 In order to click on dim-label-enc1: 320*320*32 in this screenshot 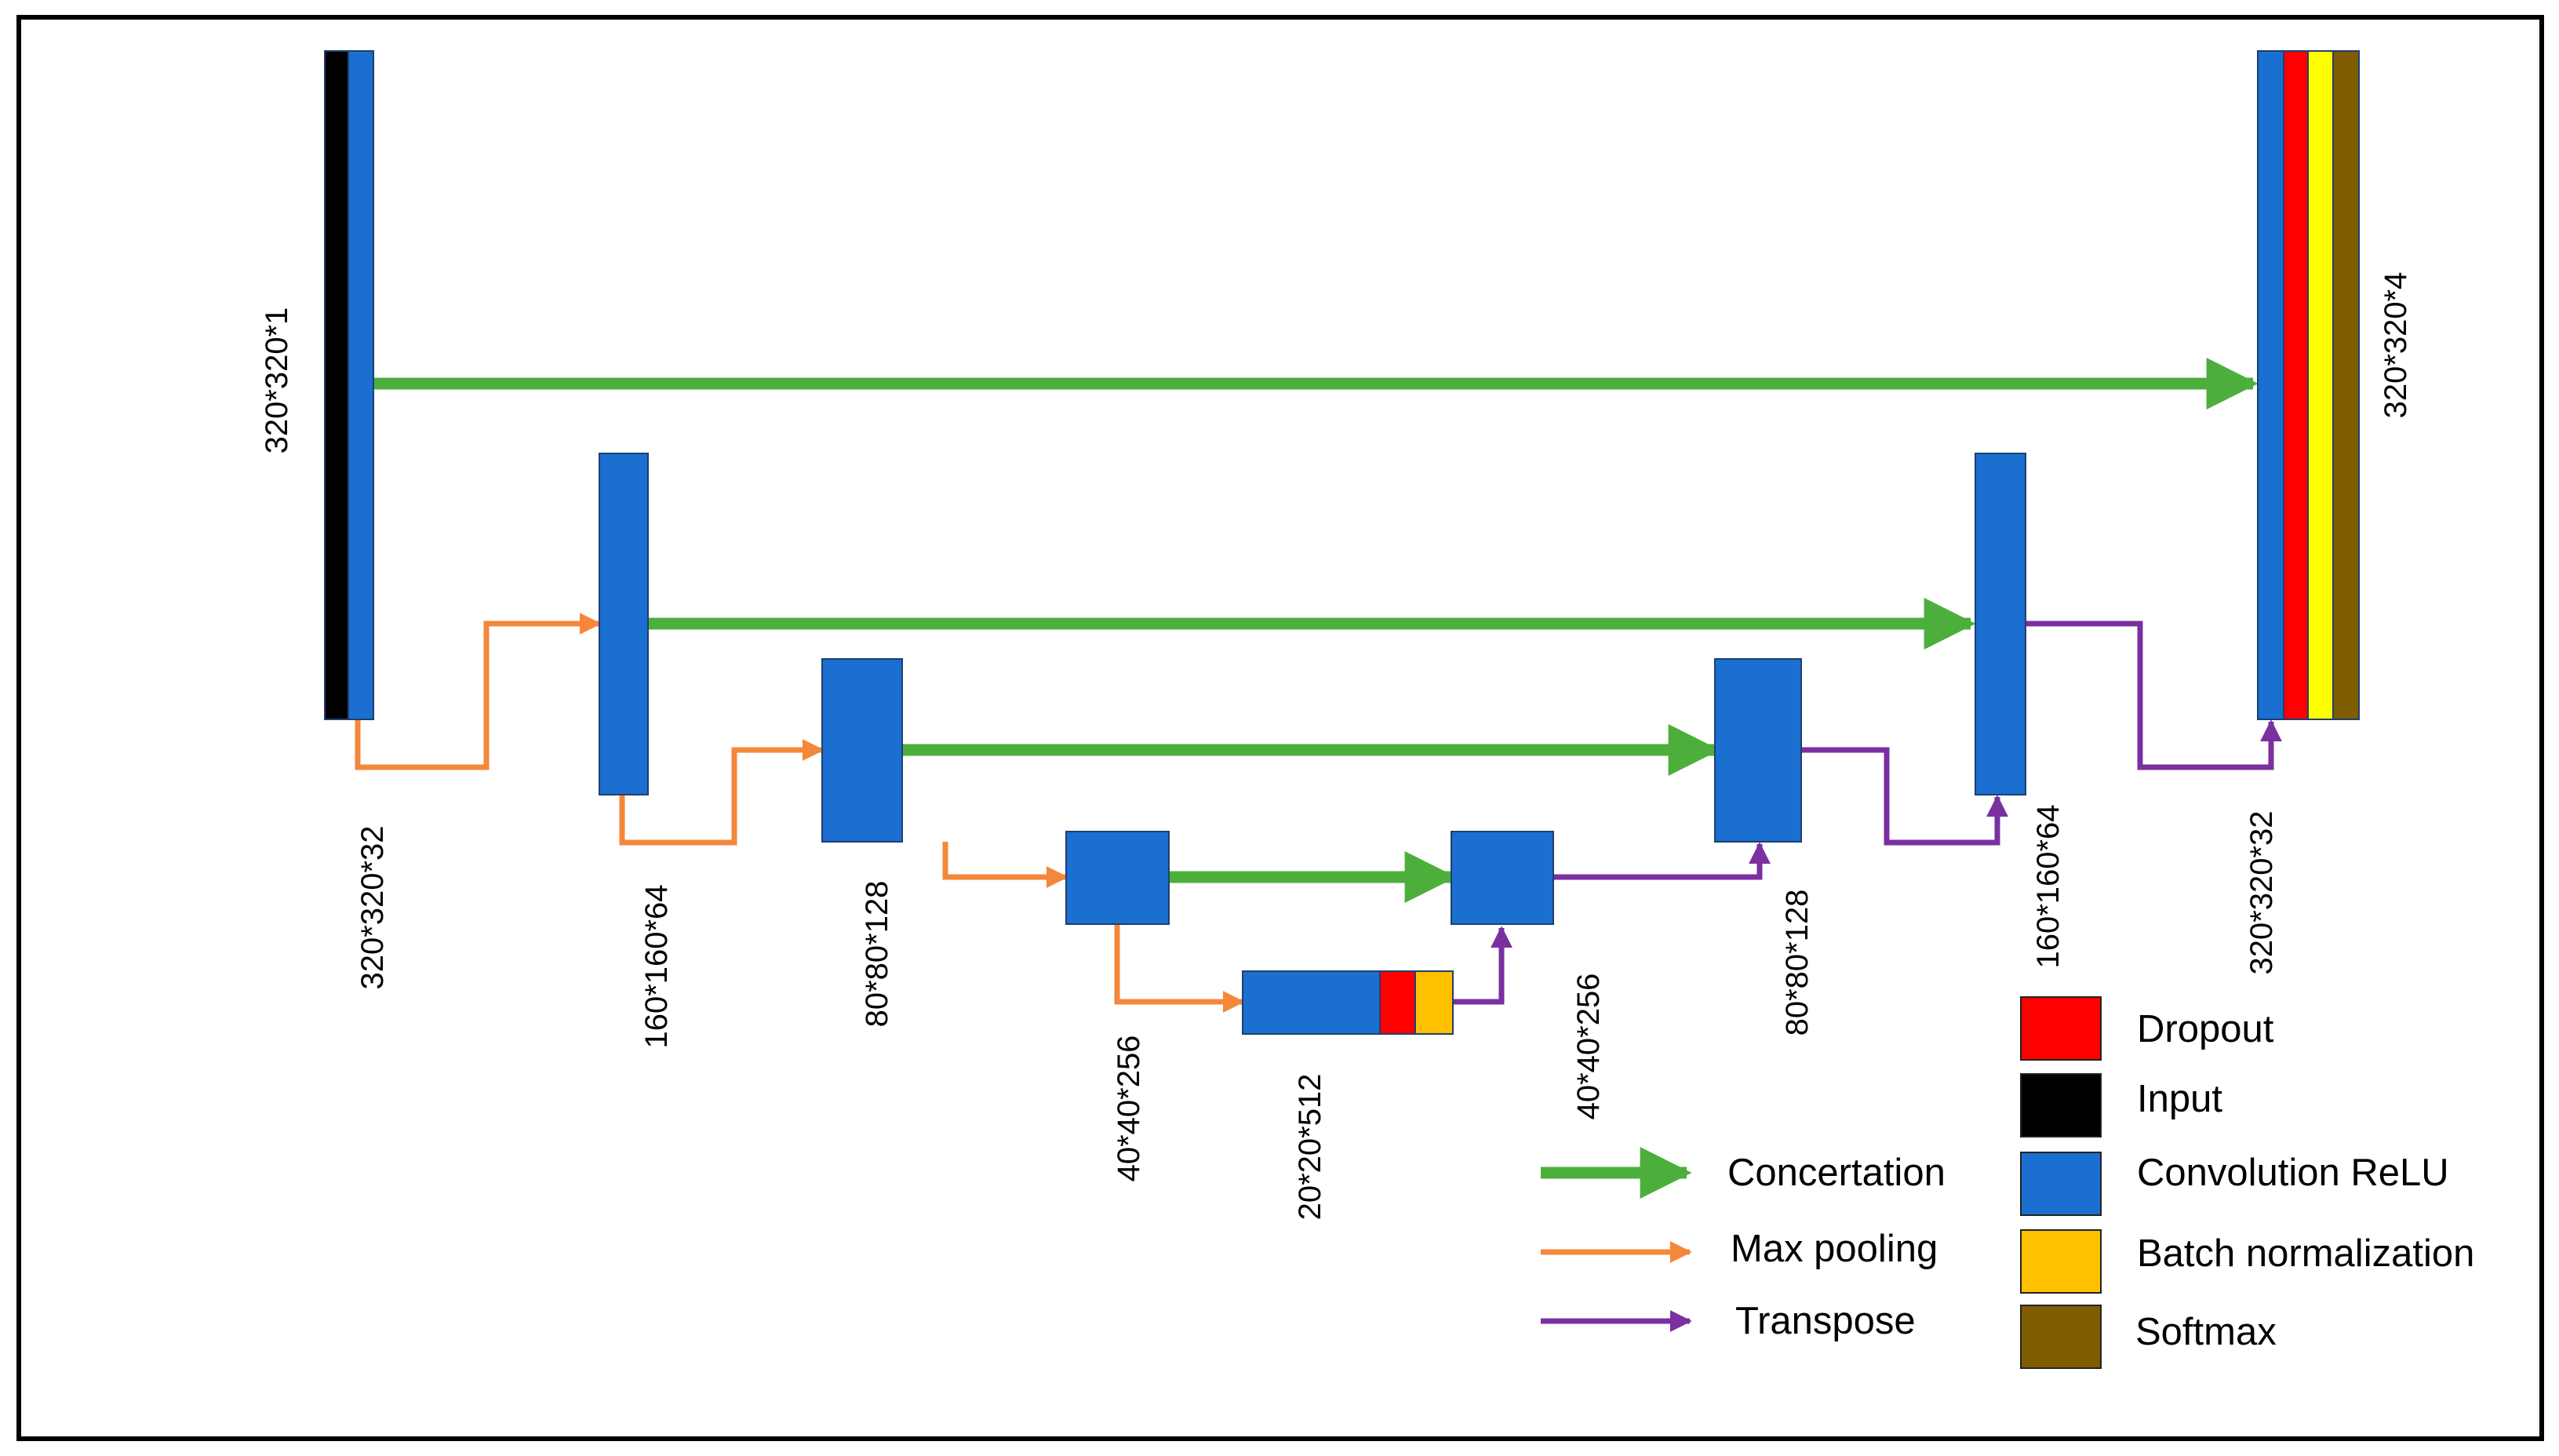, I will do `click(372, 907)`.